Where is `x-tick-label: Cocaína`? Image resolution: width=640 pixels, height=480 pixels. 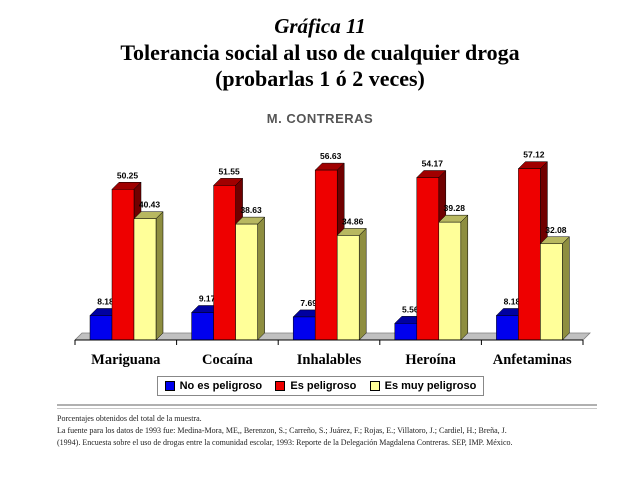 x-tick-label: Cocaína is located at coordinates (228, 360).